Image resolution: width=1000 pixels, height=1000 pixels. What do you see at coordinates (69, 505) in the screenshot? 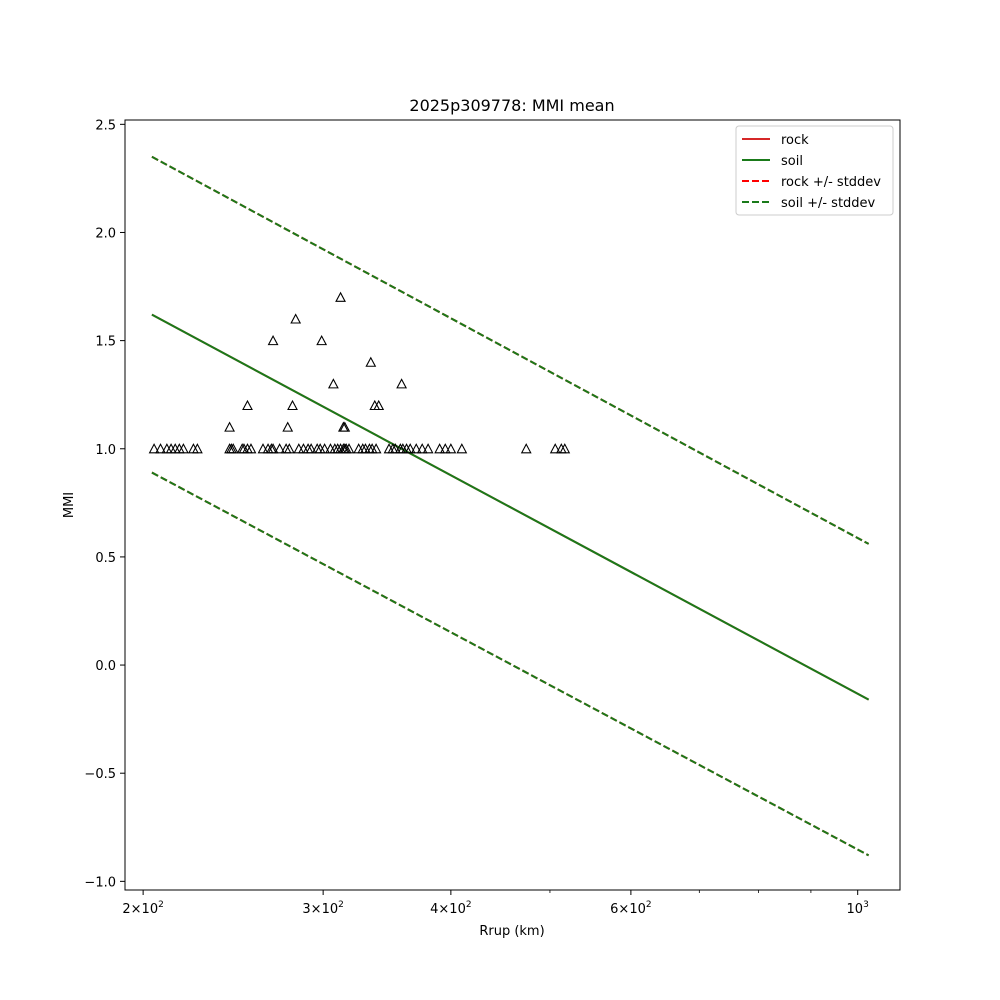
I see `y-axis-label: MMI` at bounding box center [69, 505].